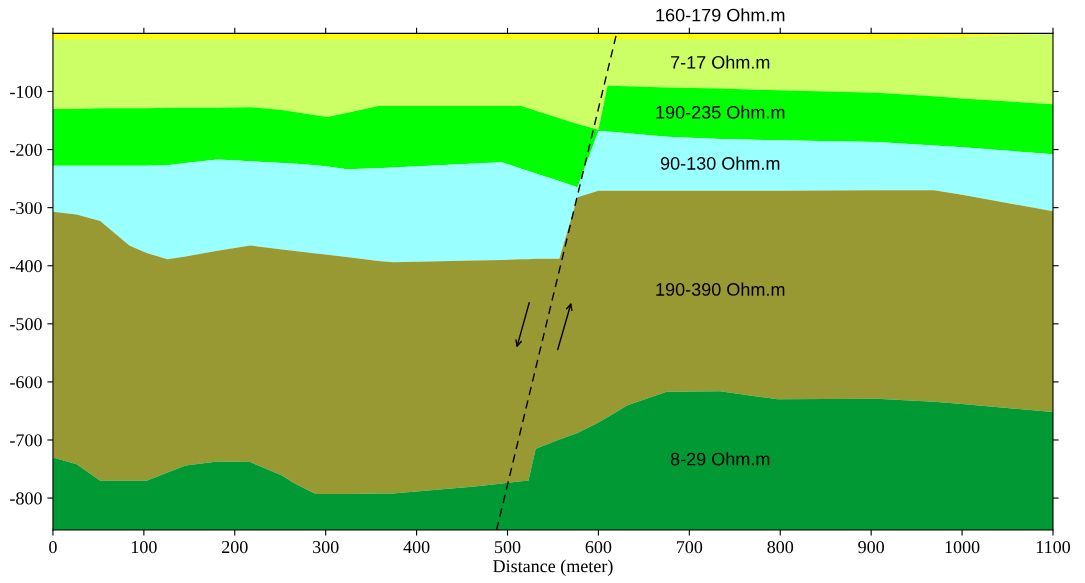  I want to click on series-label: 160-179 Ohm.m, so click(720, 15).